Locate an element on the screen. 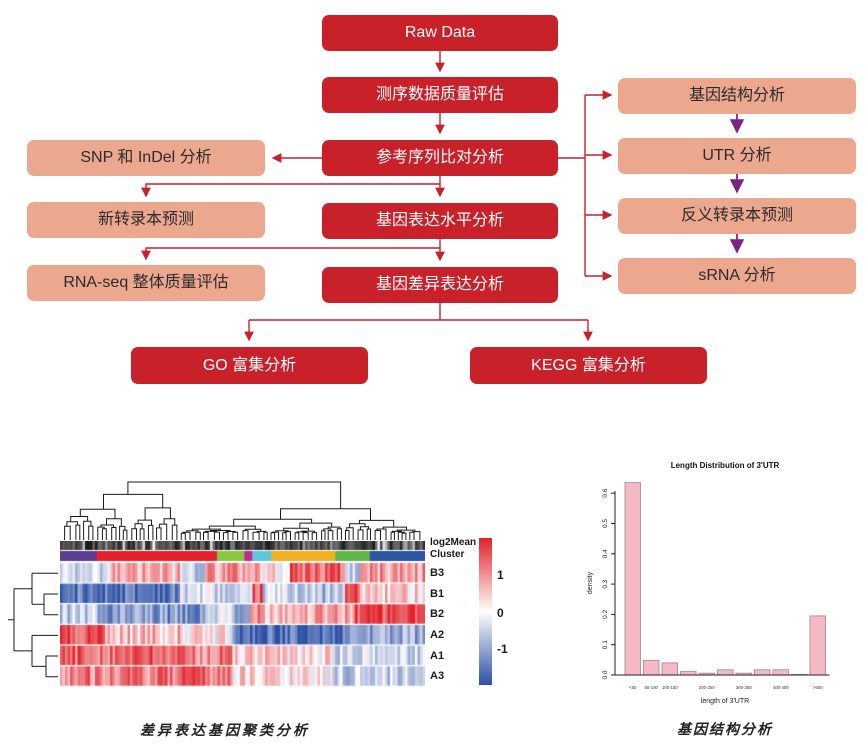 This screenshot has height=748, width=868. x-tick-label: 200-250 is located at coordinates (707, 687).